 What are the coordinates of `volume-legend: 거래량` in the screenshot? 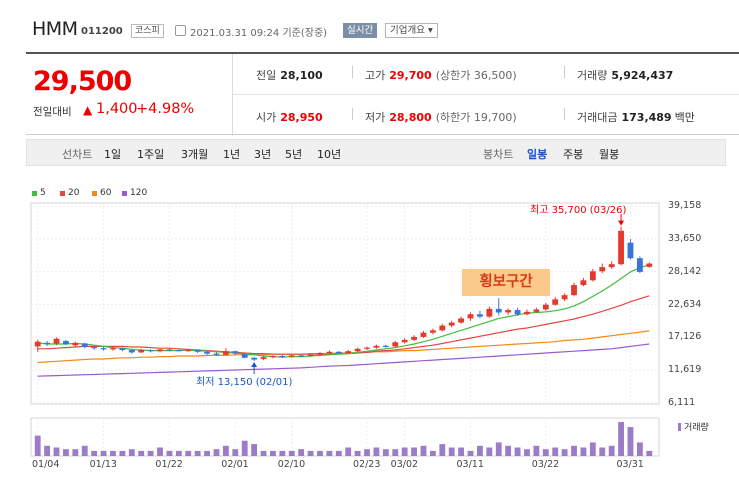 It's located at (693, 426).